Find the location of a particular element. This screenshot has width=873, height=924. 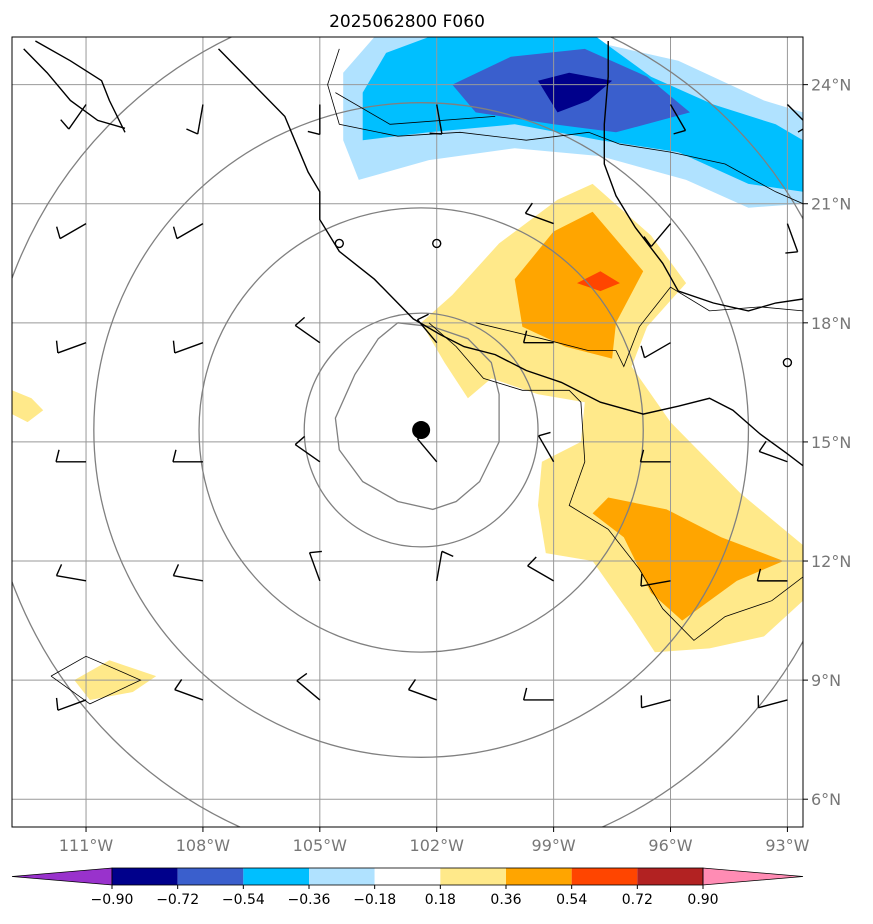

latitude-ticks: 6°N 9°N 12°N 15°N 18°N 21°N 24°N is located at coordinates (827, 442).